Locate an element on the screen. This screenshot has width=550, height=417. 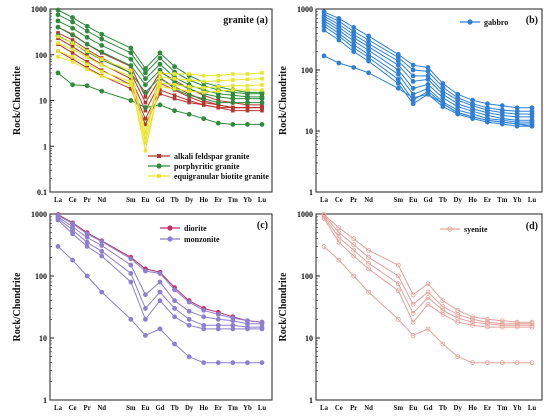
x-tick-label-sm: Sm is located at coordinates (131, 200).